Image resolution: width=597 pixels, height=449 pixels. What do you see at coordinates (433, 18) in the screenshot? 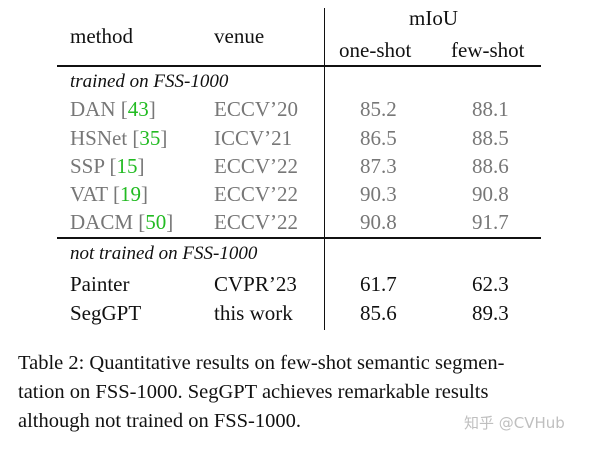
I see `header-miou: mIoU` at bounding box center [433, 18].